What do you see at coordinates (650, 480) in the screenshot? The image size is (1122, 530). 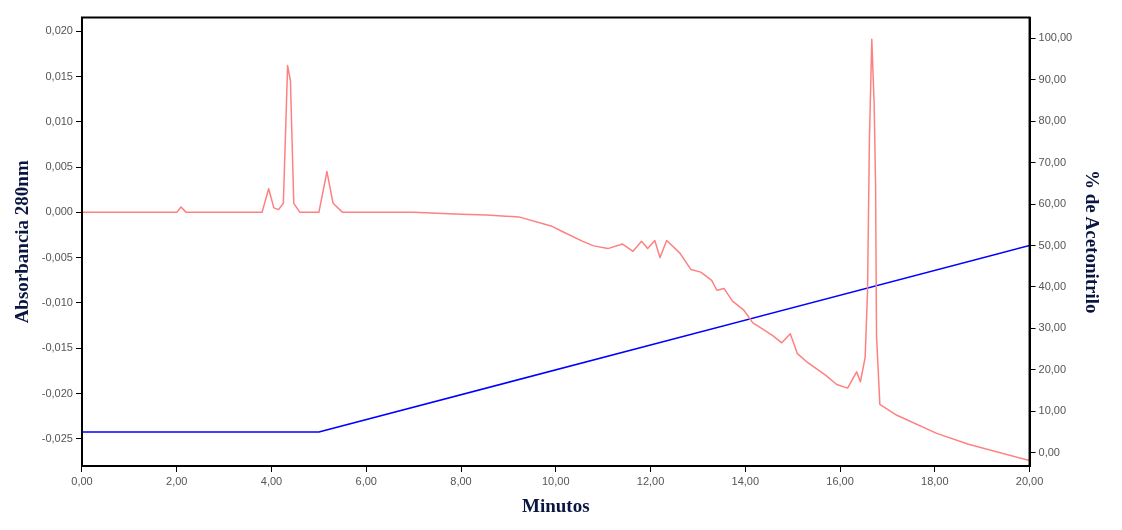 I see `x-tick-label: 12,00` at bounding box center [650, 480].